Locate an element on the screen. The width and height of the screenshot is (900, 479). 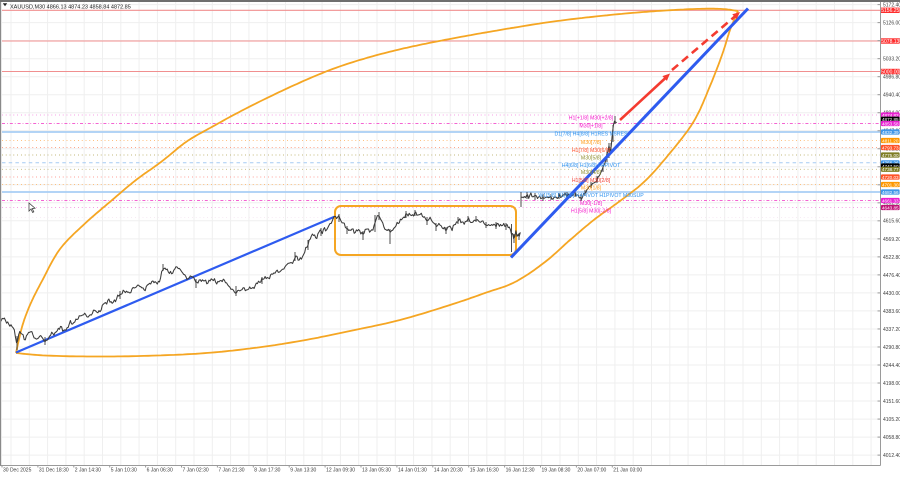
svg-text: 4874.82 is located at coordinates (890, 115).